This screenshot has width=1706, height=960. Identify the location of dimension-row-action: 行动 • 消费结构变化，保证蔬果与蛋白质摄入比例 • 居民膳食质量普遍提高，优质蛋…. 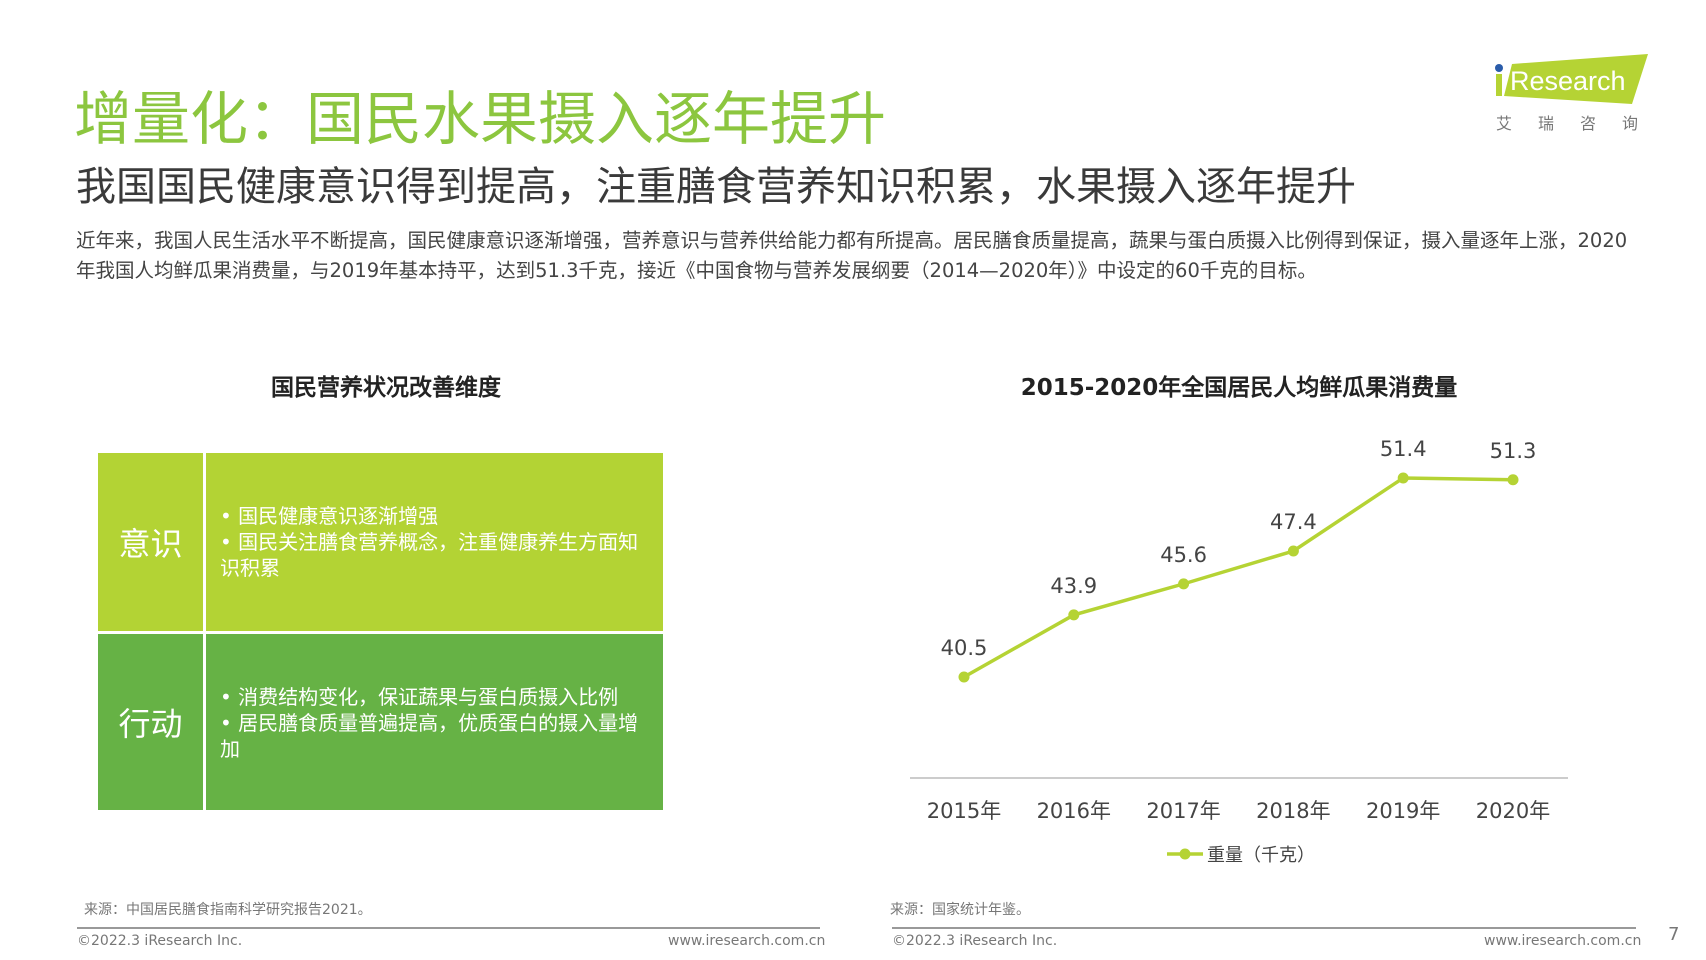
(380, 722).